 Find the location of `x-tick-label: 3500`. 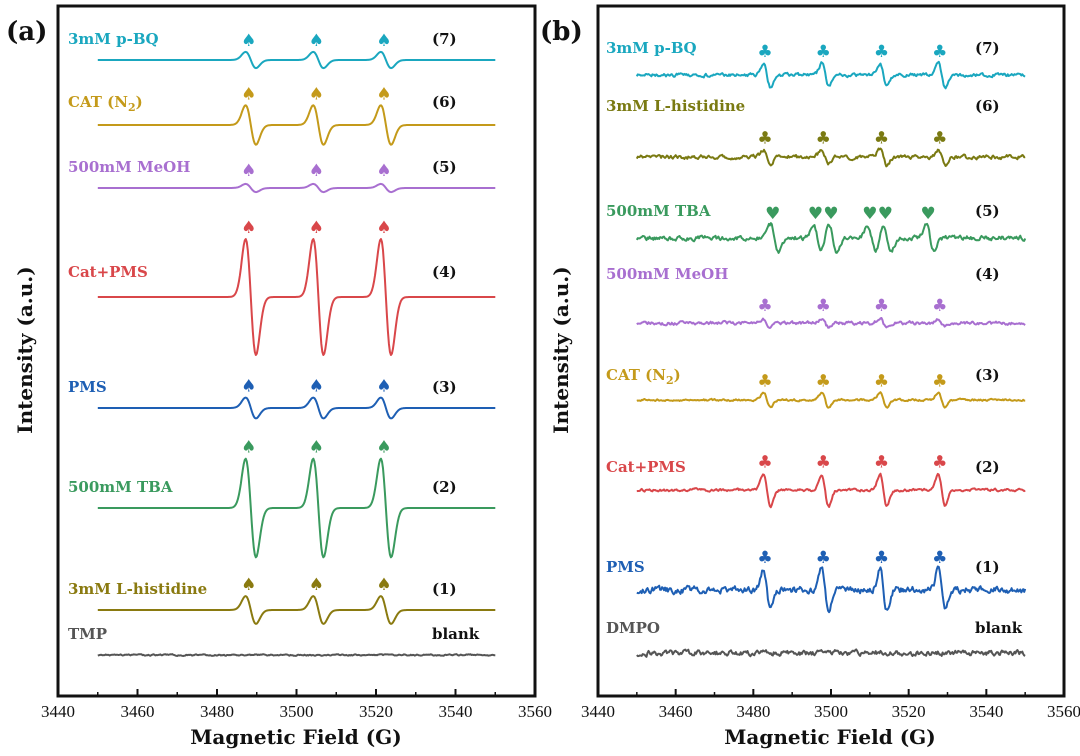

x-tick-label: 3500 is located at coordinates (831, 711).